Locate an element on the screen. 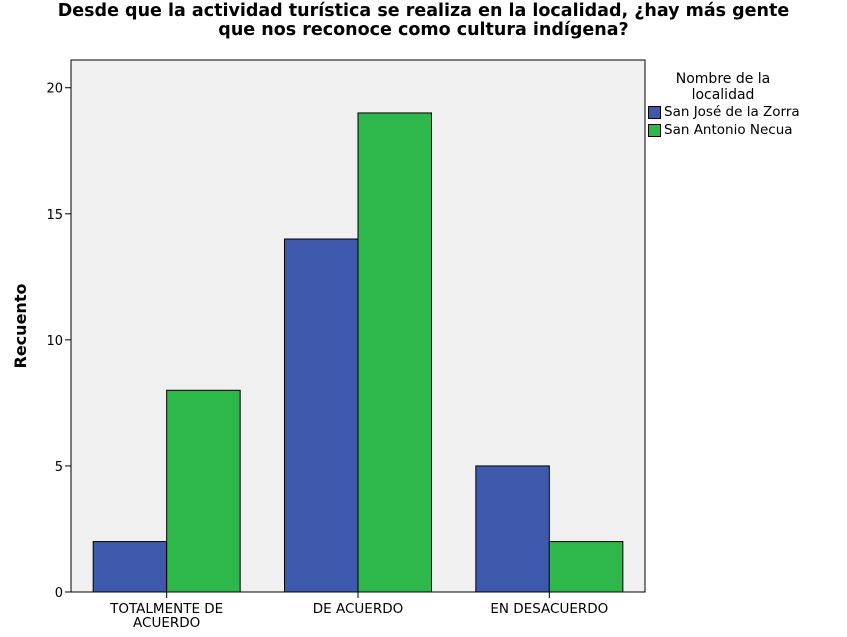 This screenshot has width=847, height=637. x-tick-label: TOTALMENTE DE ACUERDO is located at coordinates (166, 616).